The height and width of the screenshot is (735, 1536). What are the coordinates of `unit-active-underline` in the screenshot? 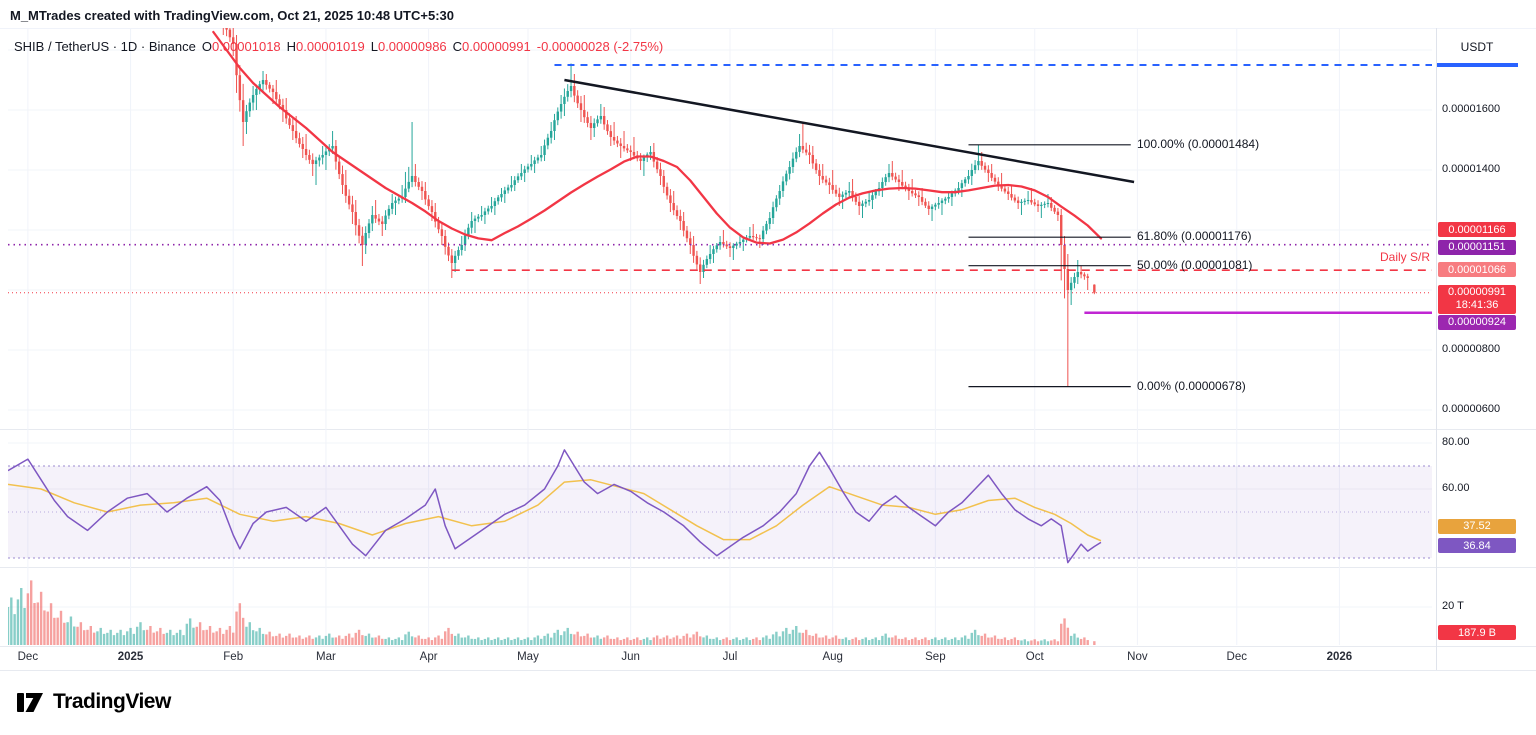 It's located at (1477, 65).